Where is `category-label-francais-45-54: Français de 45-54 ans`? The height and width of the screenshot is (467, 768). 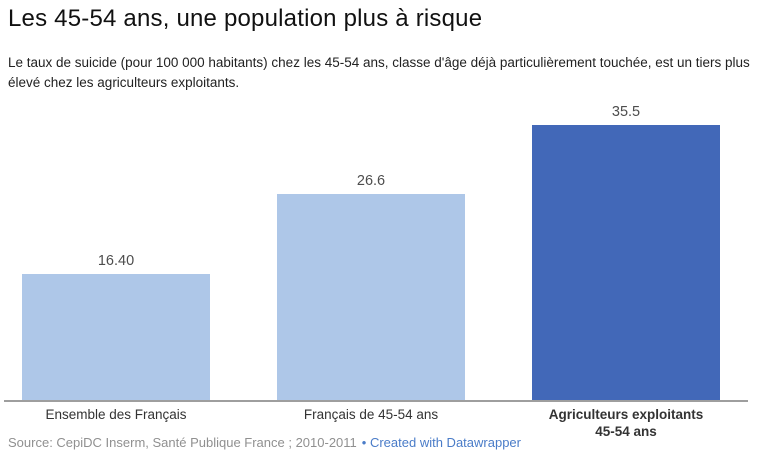 category-label-francais-45-54: Français de 45-54 ans is located at coordinates (371, 414).